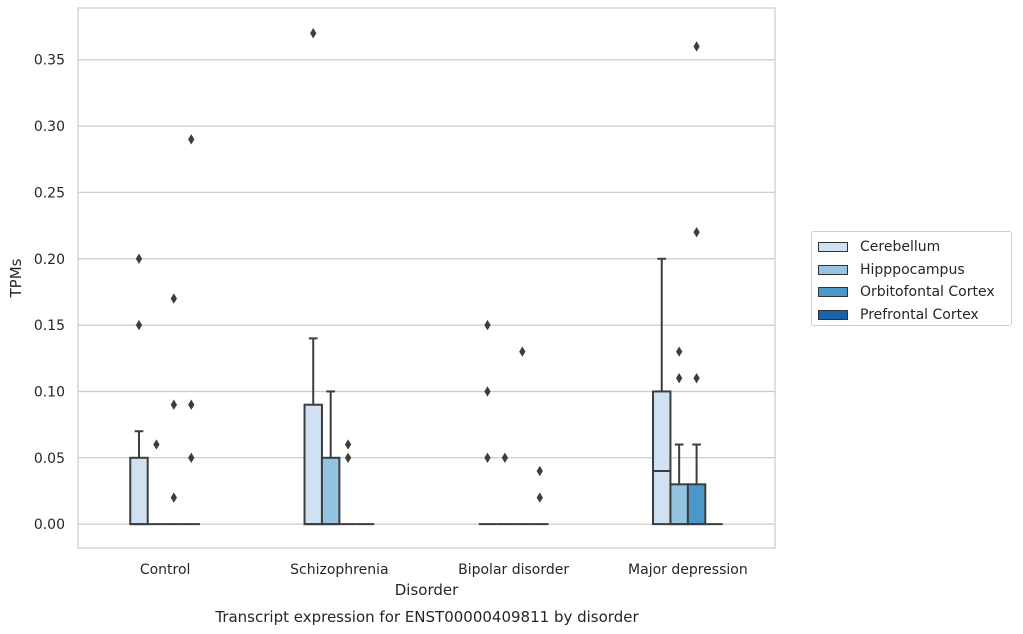 The height and width of the screenshot is (634, 1023). I want to click on legend-label: Cerebellum, so click(900, 247).